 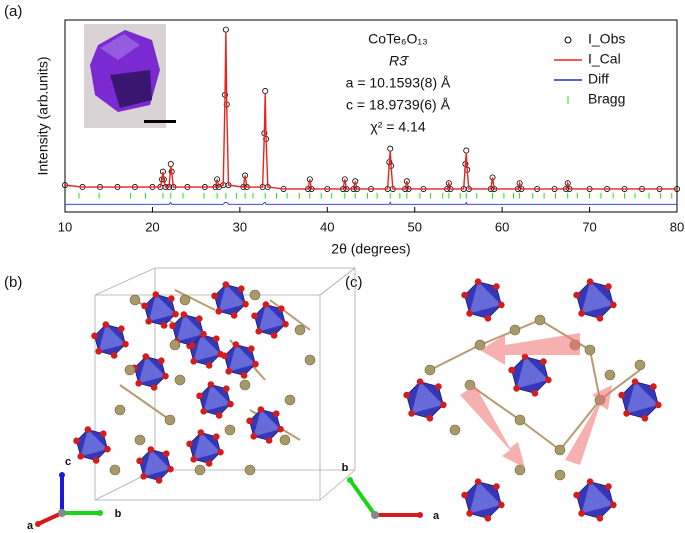 I want to click on series-line, so click(x=371, y=203).